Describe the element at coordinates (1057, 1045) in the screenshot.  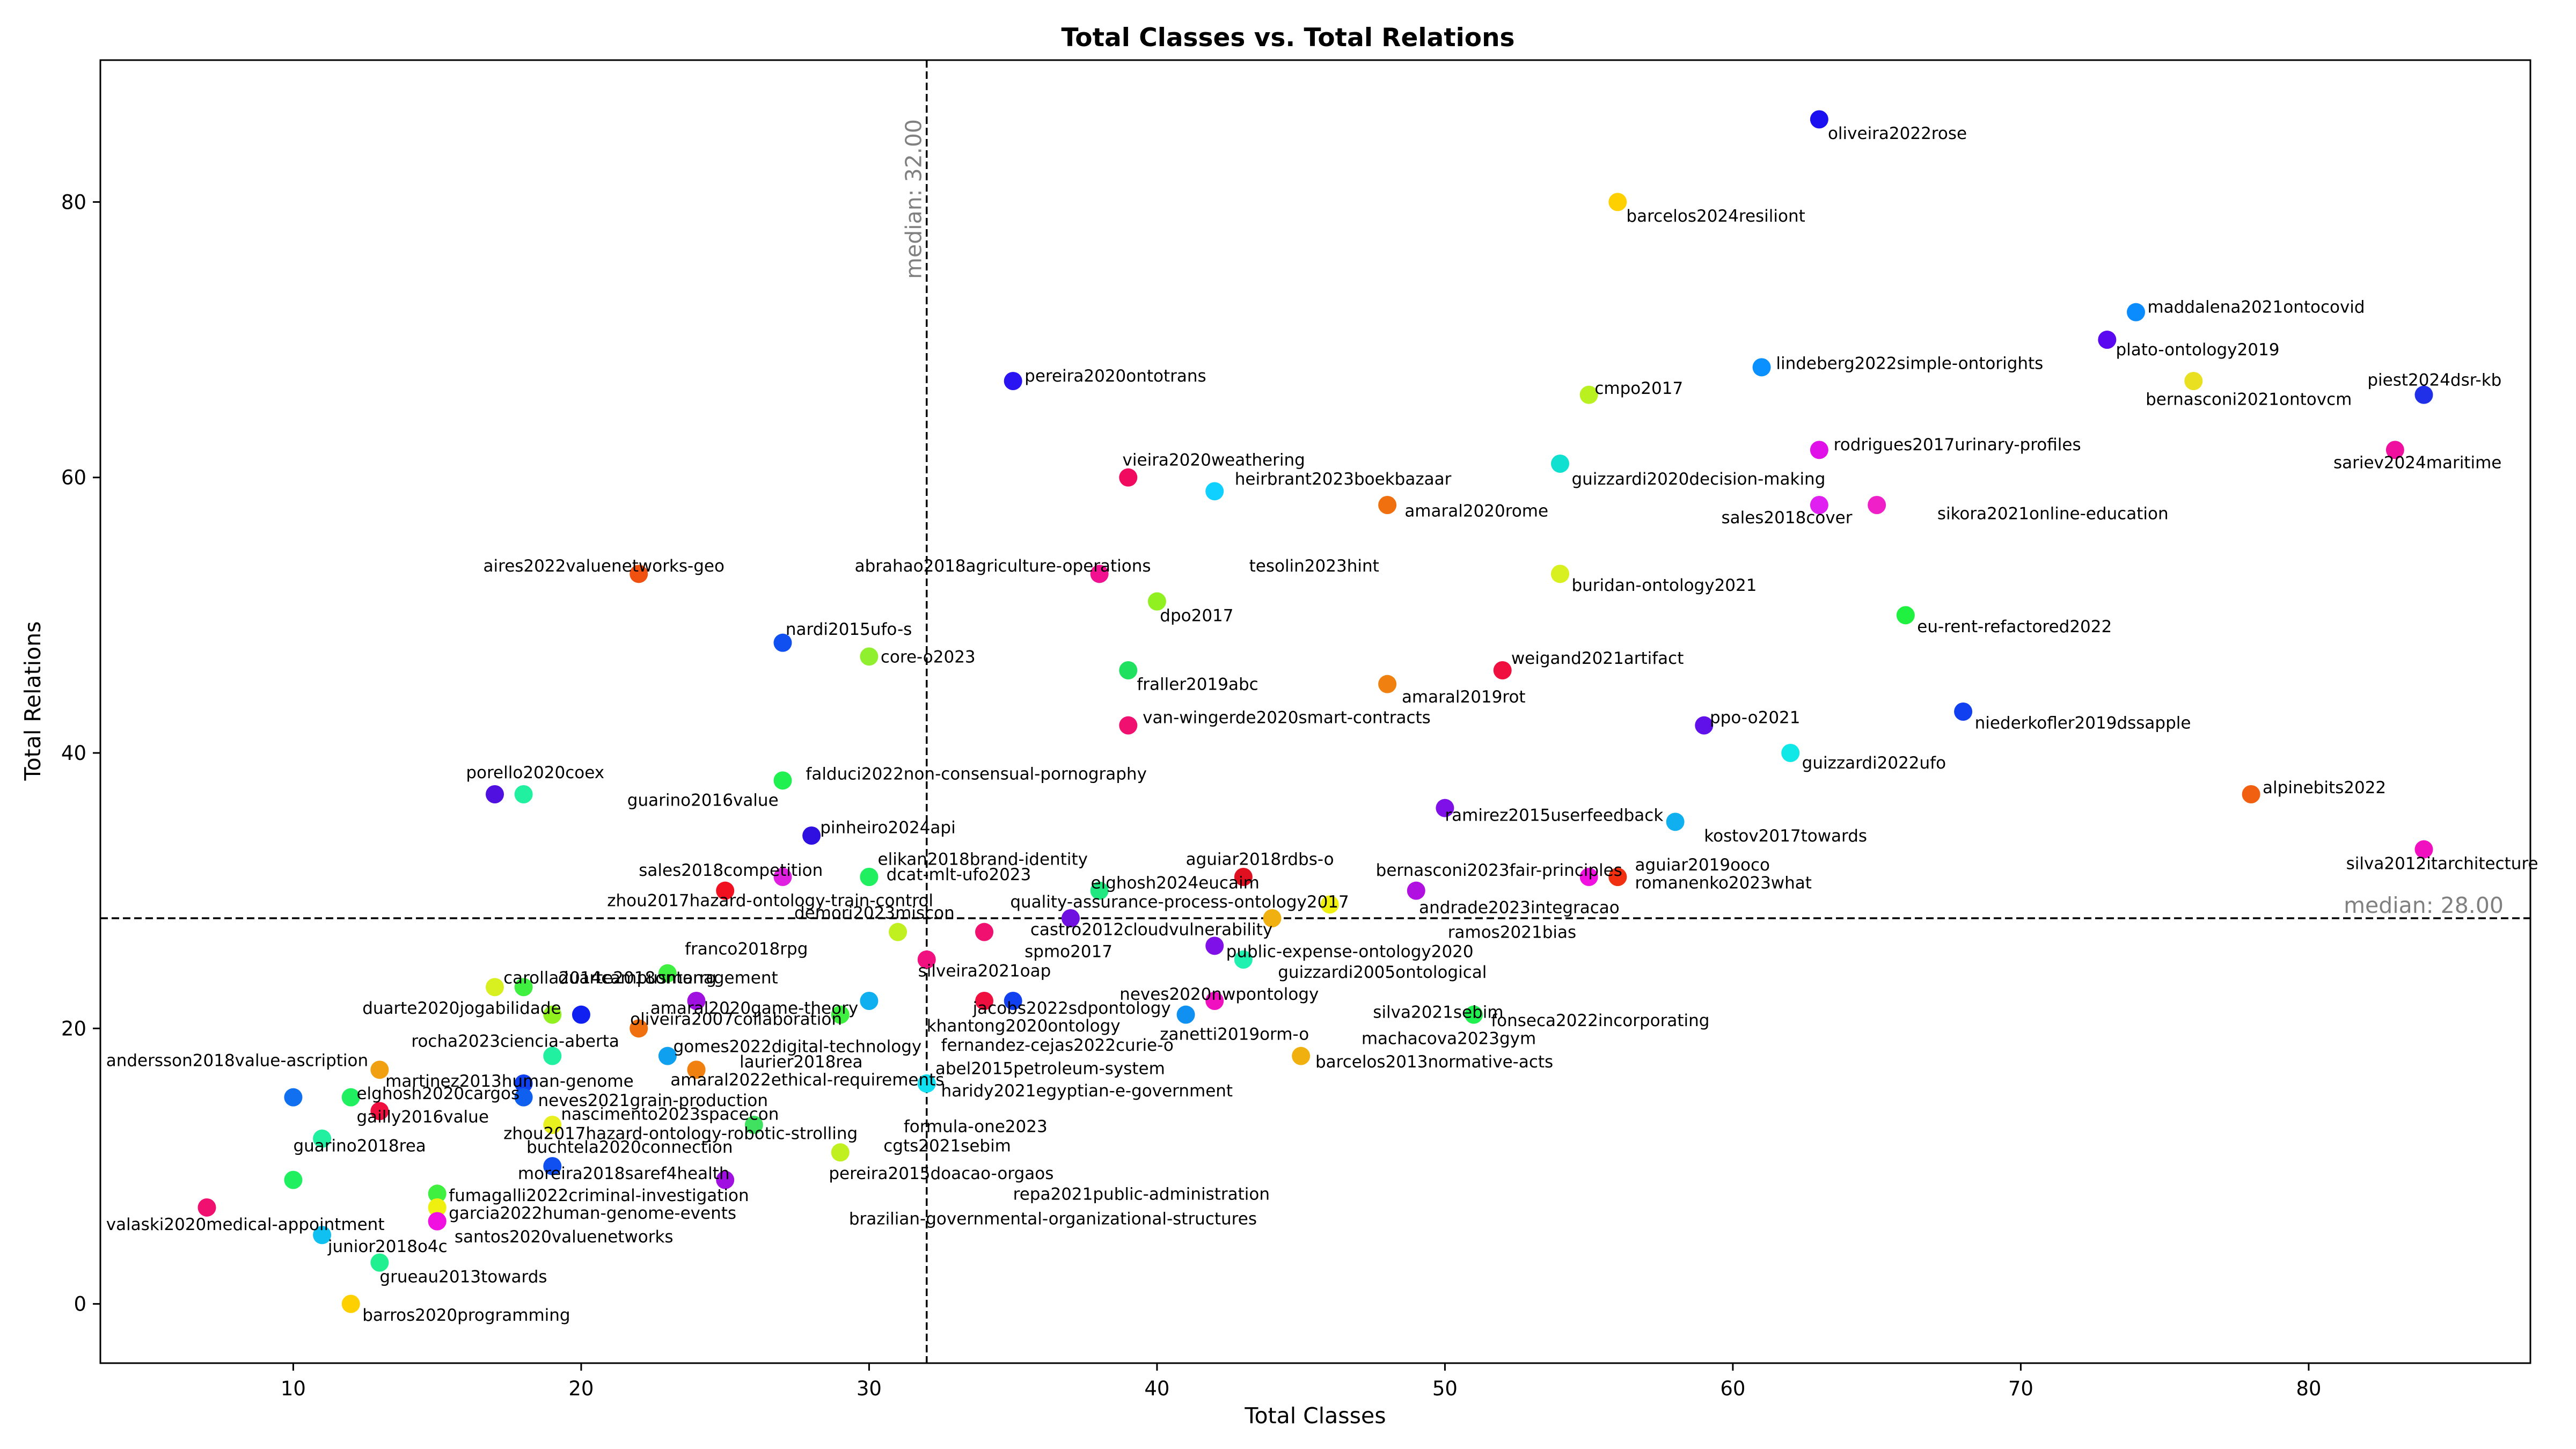
I see `point-label: fernandez-cejas2022curie-o` at that location.